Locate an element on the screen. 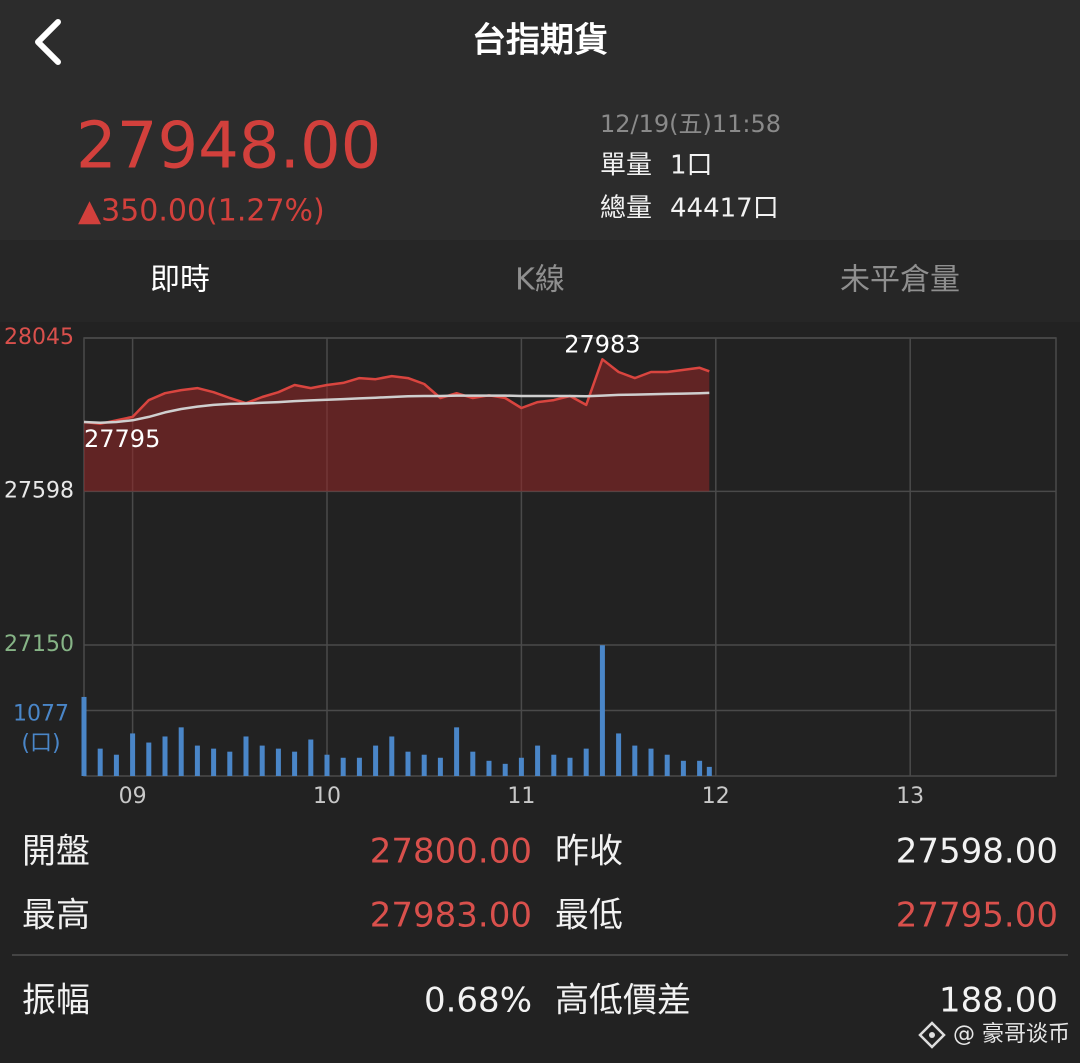 The width and height of the screenshot is (1080, 1063). single-volume-label: 單量 is located at coordinates (626, 166).